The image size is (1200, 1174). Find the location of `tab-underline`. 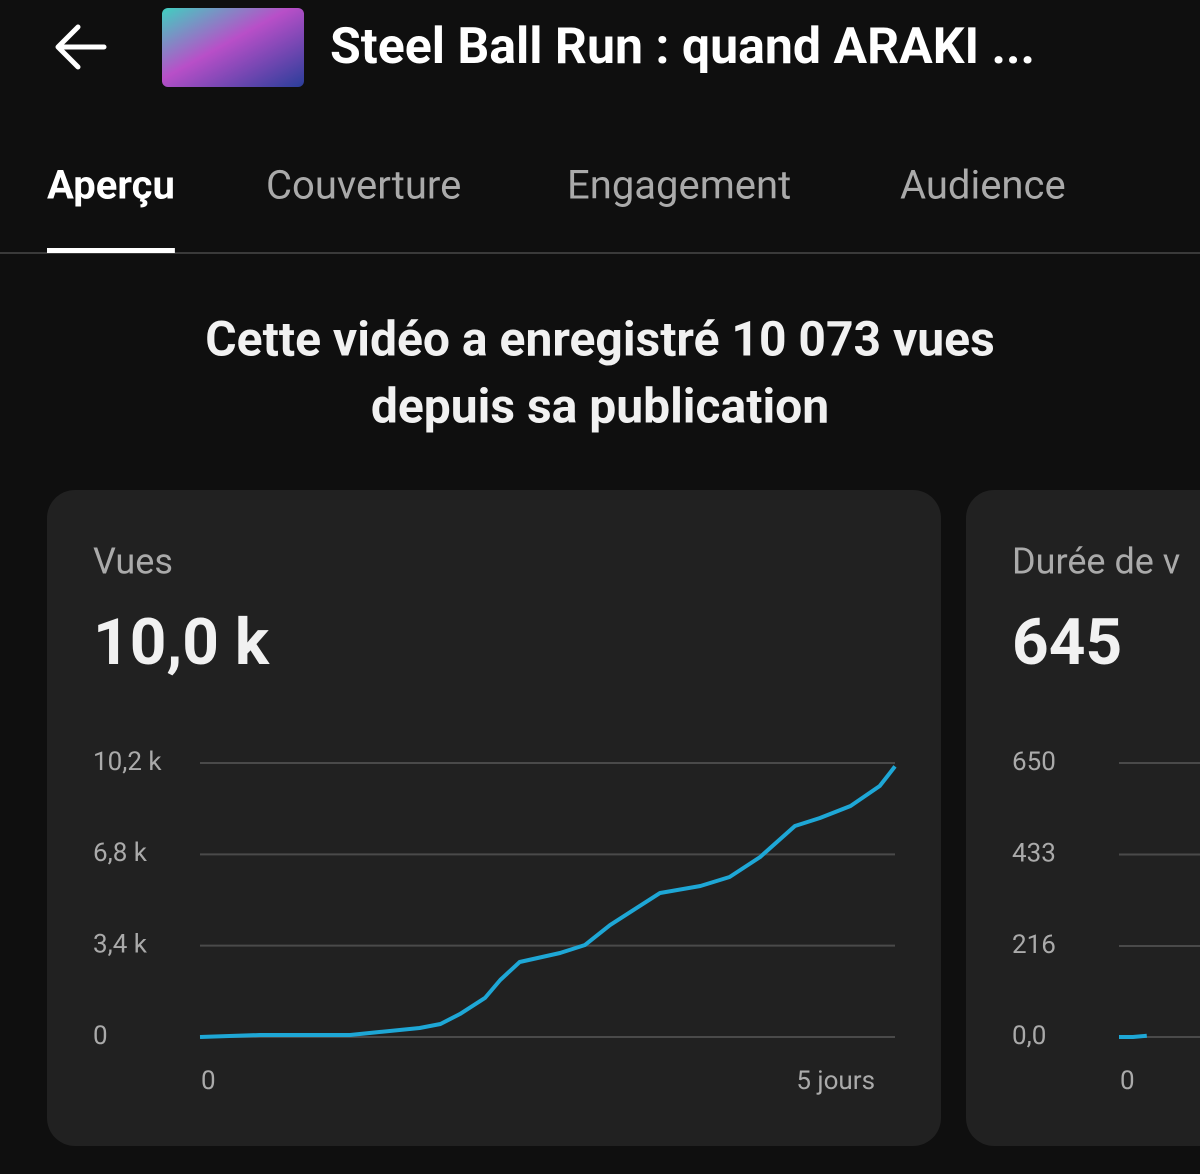

tab-underline is located at coordinates (111, 250).